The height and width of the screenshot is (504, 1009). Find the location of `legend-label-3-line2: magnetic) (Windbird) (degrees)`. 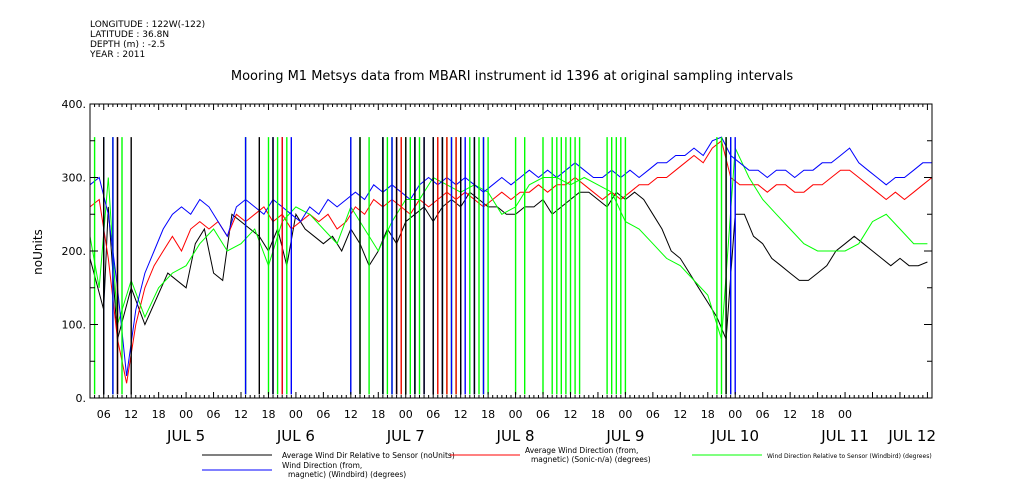

legend-label-3-line2: magnetic) (Windbird) (degrees) is located at coordinates (347, 474).